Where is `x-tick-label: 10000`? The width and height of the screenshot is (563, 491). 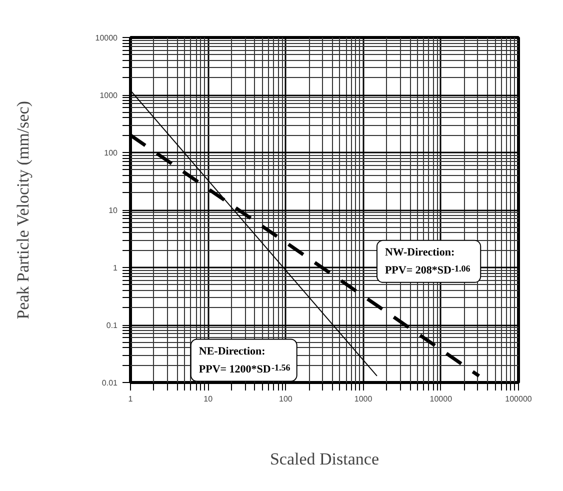 x-tick-label: 10000 is located at coordinates (441, 399).